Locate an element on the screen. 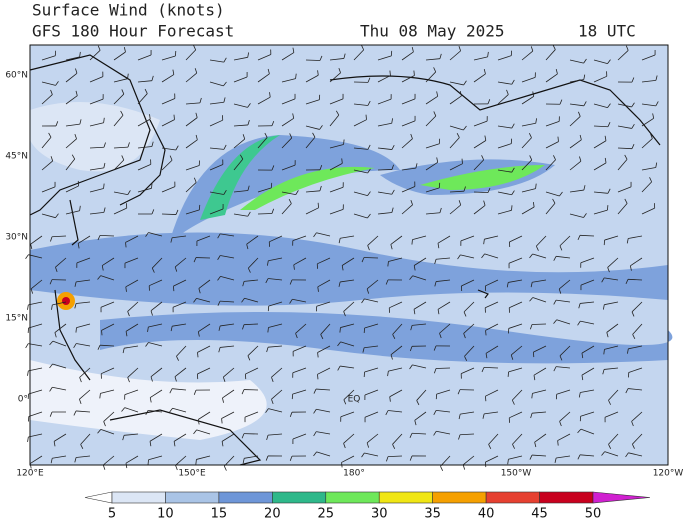  colorbar-label: 20 is located at coordinates (272, 514).